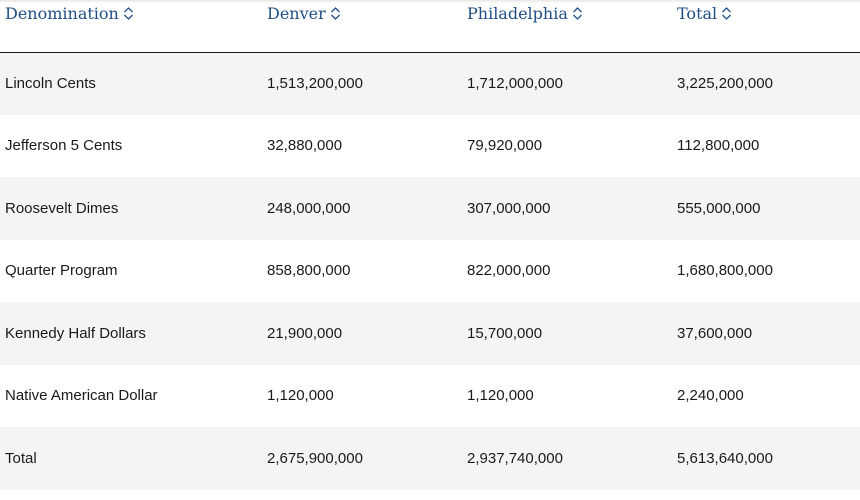  Describe the element at coordinates (131, 145) in the screenshot. I see `cell-denomination: Jefferson 5 Cents` at that location.